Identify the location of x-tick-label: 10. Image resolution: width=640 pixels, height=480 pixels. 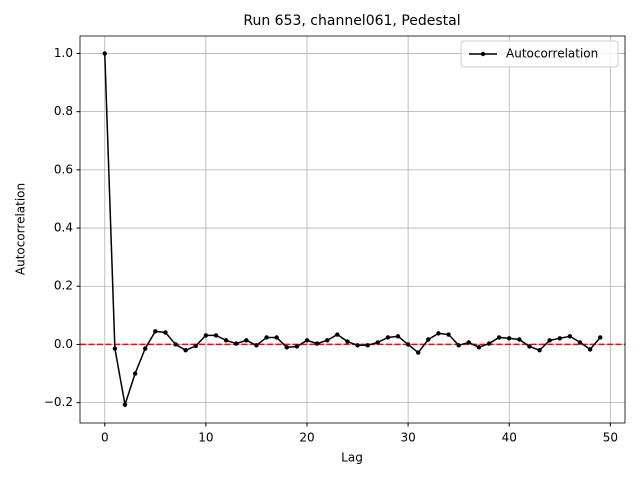
(205, 438).